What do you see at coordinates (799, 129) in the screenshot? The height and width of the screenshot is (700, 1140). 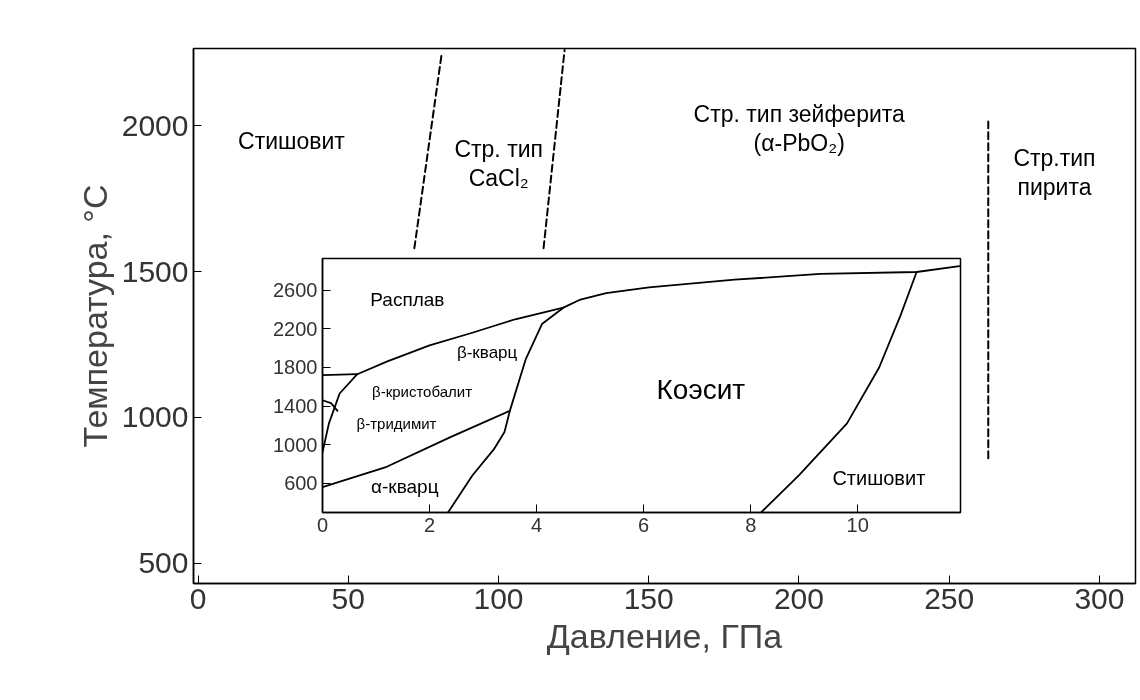 I see `annotation: Стр. тип зейферита (α-PbO₂)` at bounding box center [799, 129].